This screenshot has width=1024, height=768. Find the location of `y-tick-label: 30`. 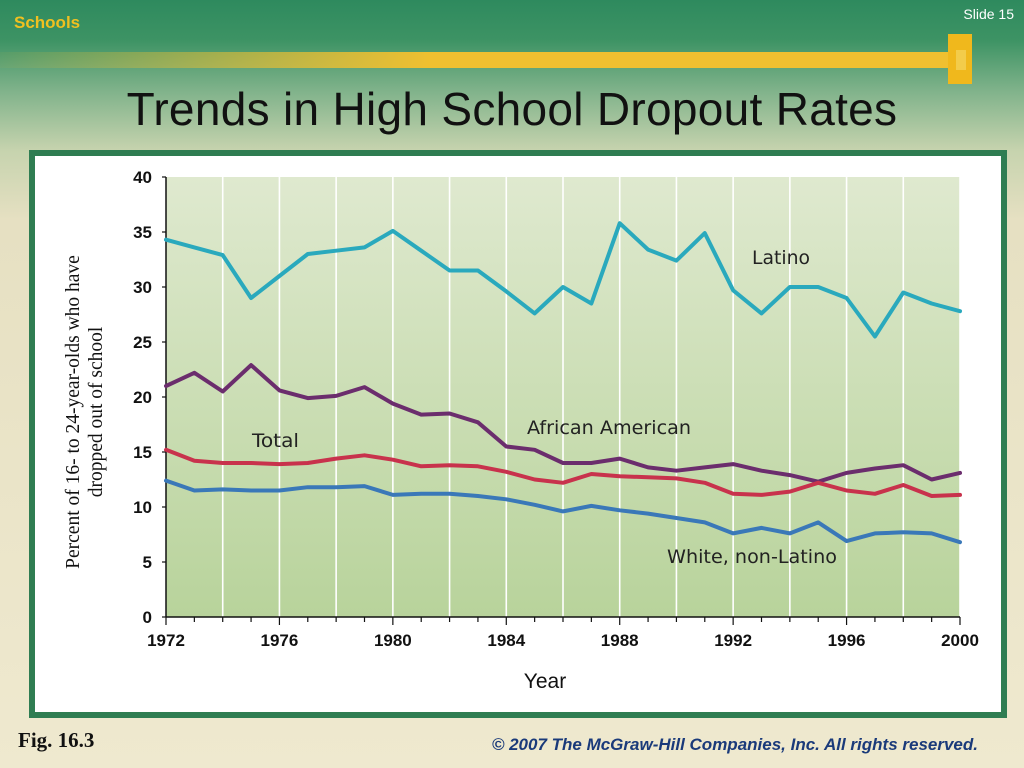

y-tick-label: 30 is located at coordinates (142, 287).